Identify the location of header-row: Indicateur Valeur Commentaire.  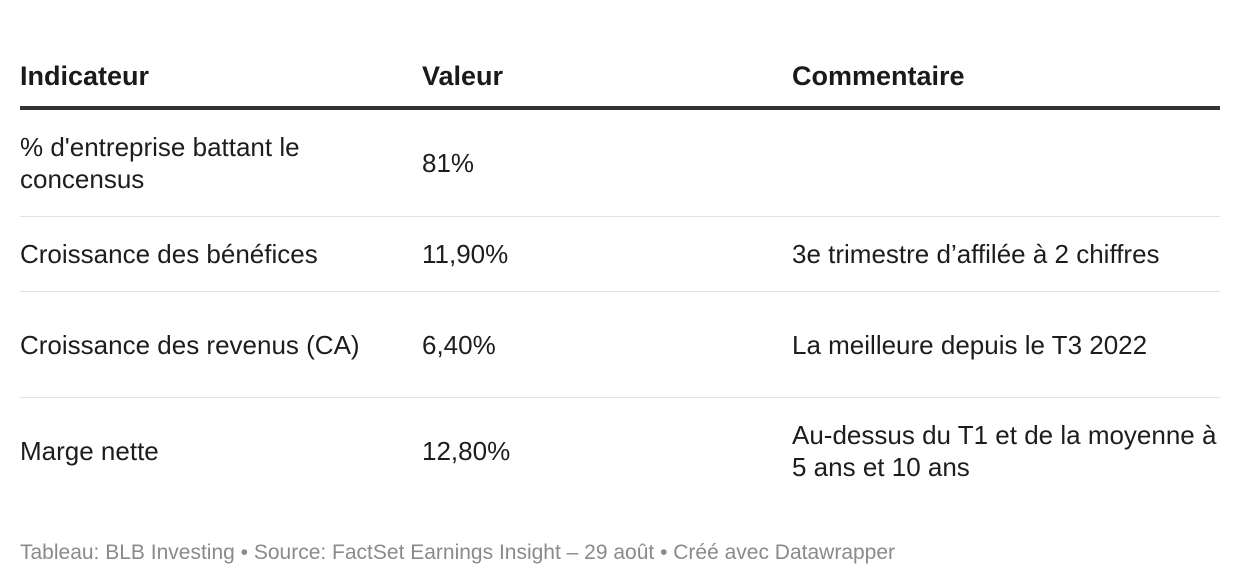
(620, 78).